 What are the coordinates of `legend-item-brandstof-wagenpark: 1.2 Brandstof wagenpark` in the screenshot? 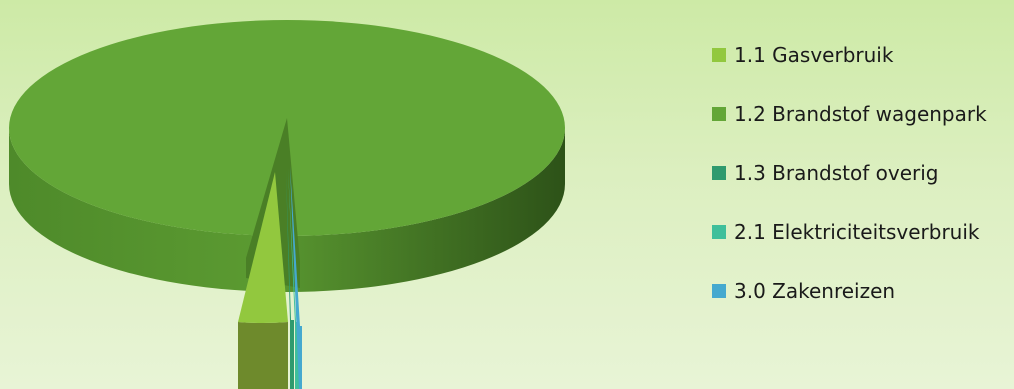 It's located at (849, 114).